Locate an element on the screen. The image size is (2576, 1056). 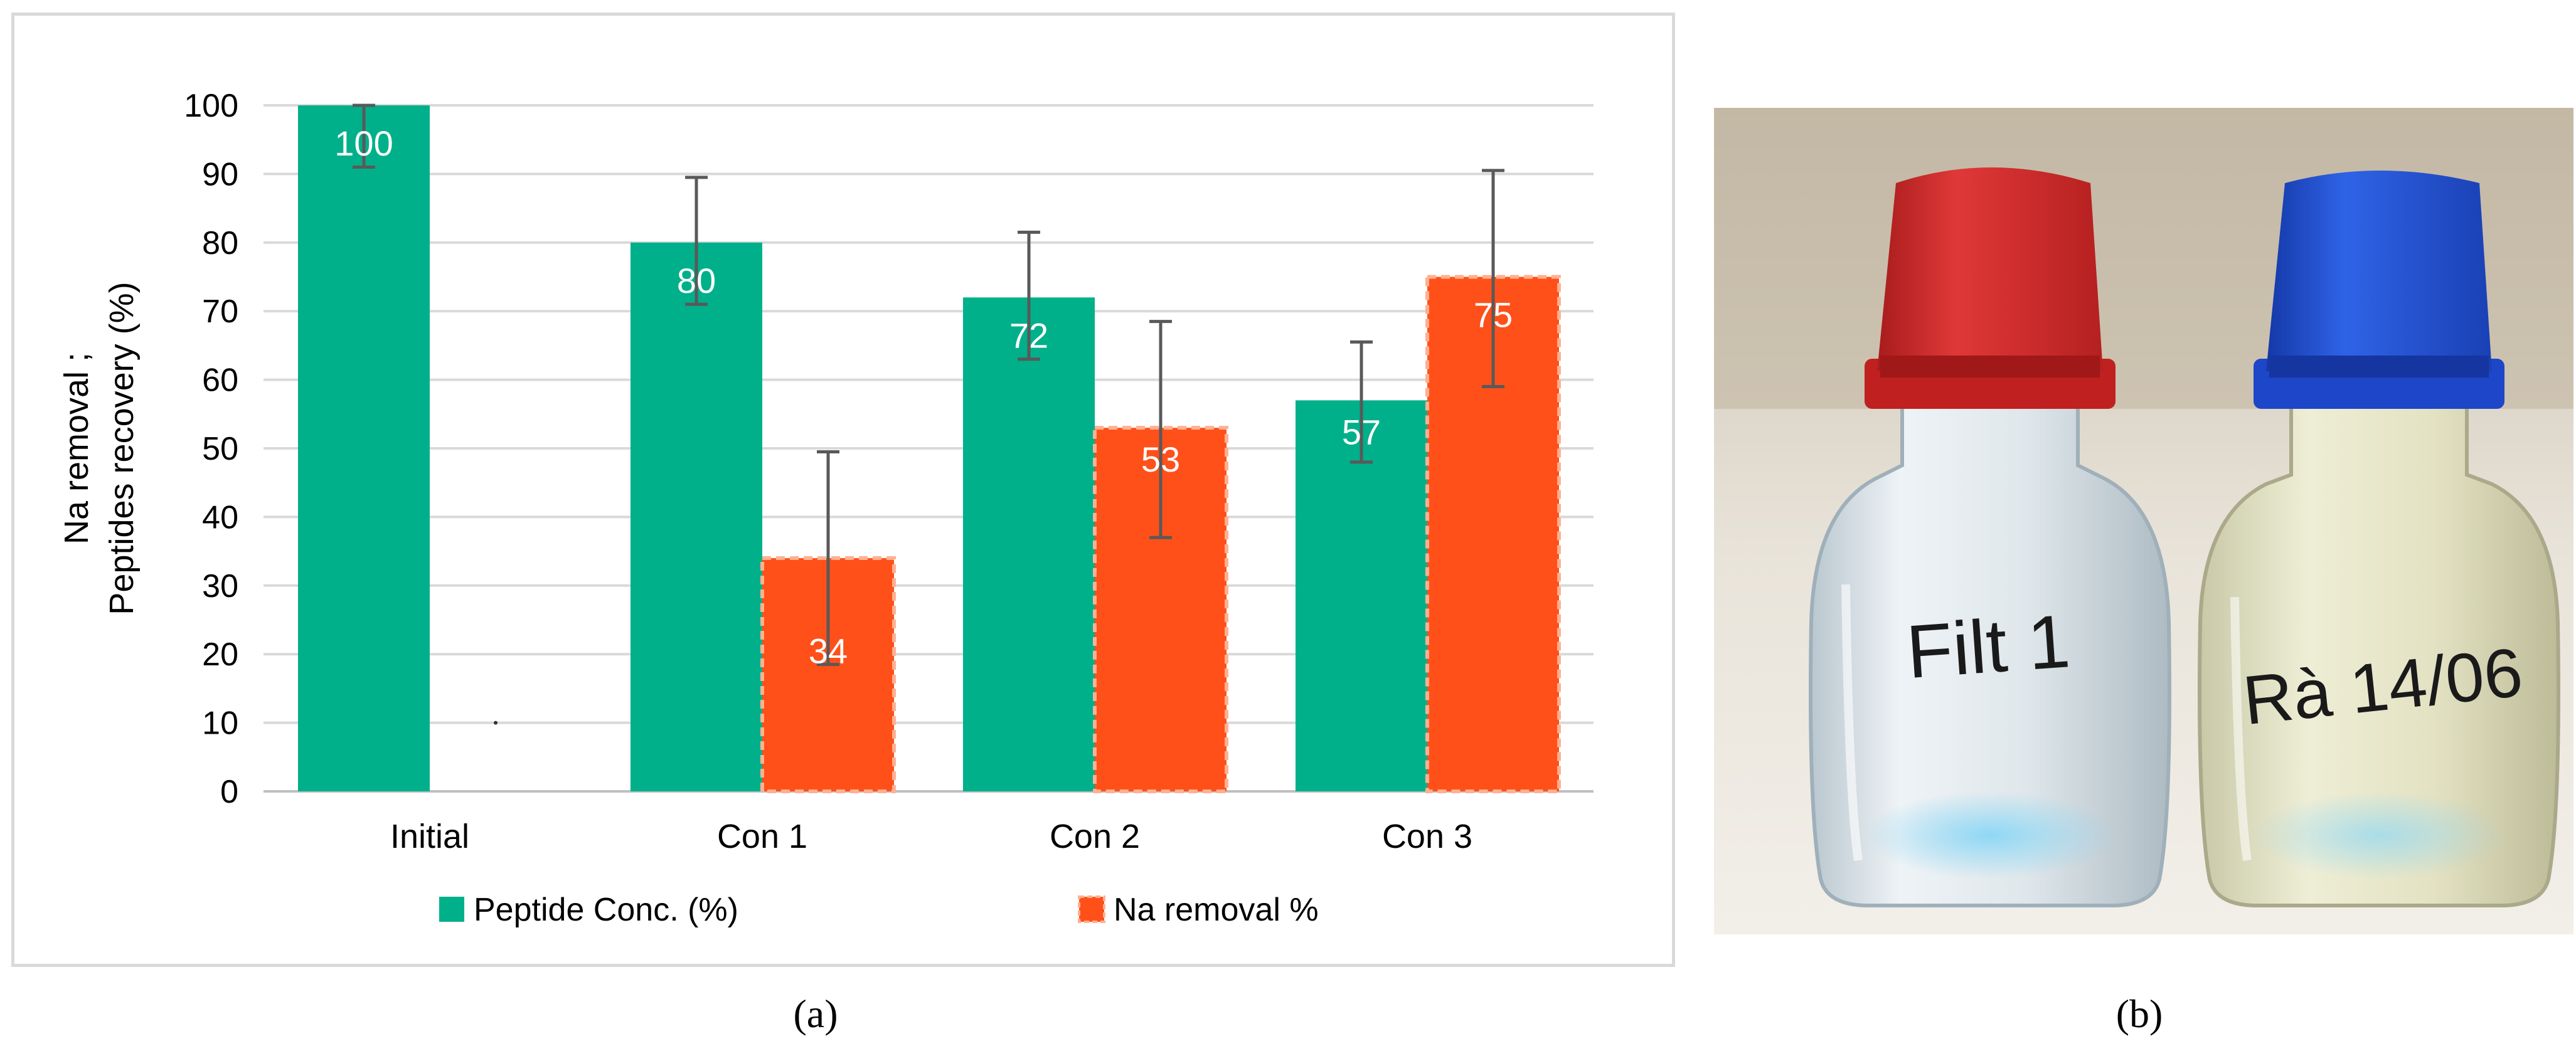
data-label: 100 is located at coordinates (363, 143).